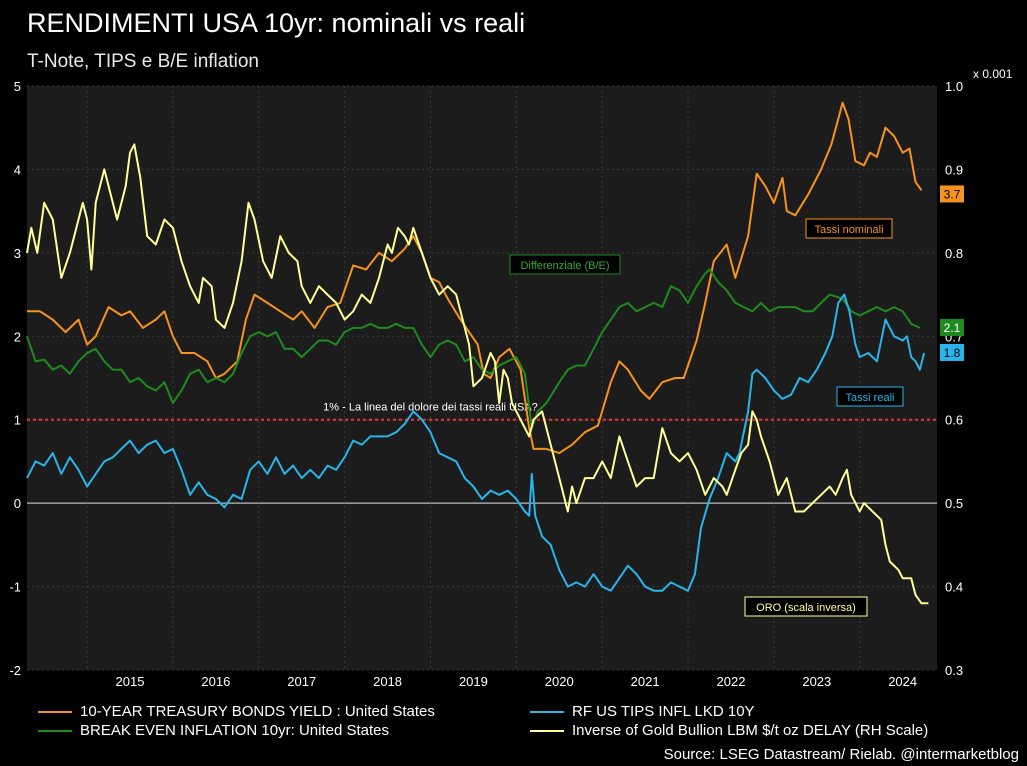 This screenshot has height=766, width=1027. What do you see at coordinates (17, 420) in the screenshot?
I see `y-left-tick-label: 1` at bounding box center [17, 420].